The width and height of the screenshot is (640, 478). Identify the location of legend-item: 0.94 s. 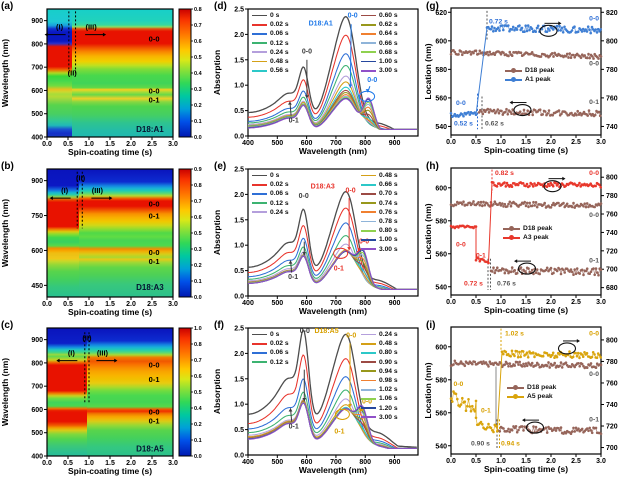
(379, 371).